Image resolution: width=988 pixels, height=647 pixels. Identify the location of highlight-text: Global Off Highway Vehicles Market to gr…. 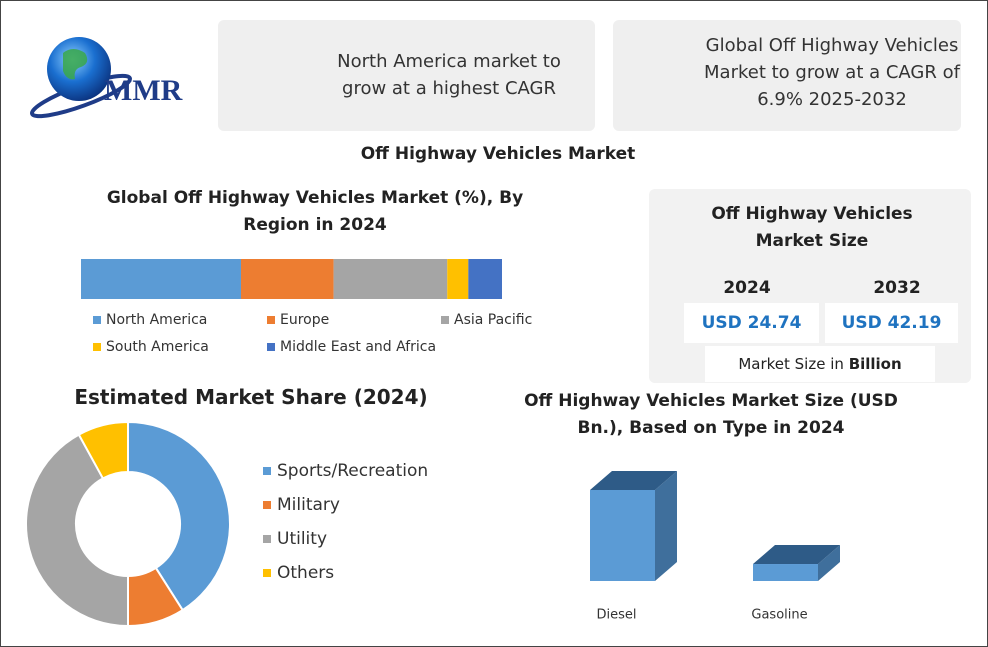
(832, 72).